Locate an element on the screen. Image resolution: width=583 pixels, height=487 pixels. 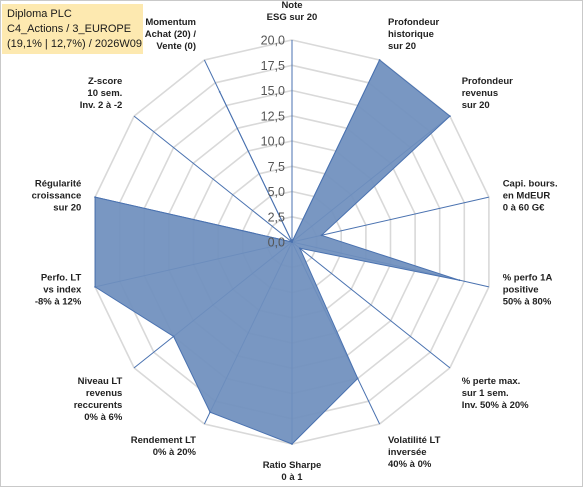
axis-label: Z-score 10 sem. Inv. 2 à -2 is located at coordinates (101, 93).